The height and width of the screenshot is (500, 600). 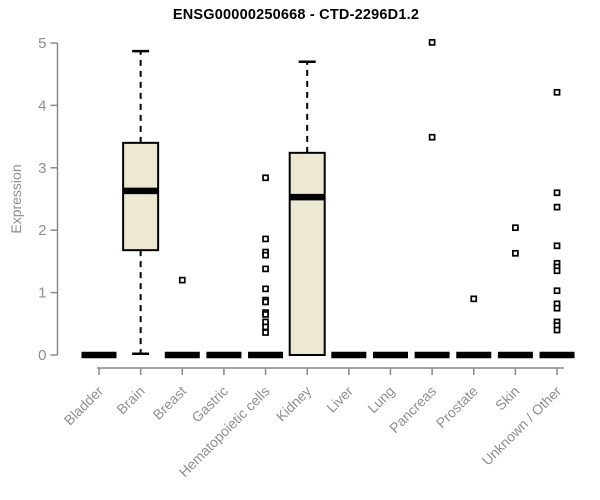 I want to click on category-label-liver: Liver, so click(x=339, y=399).